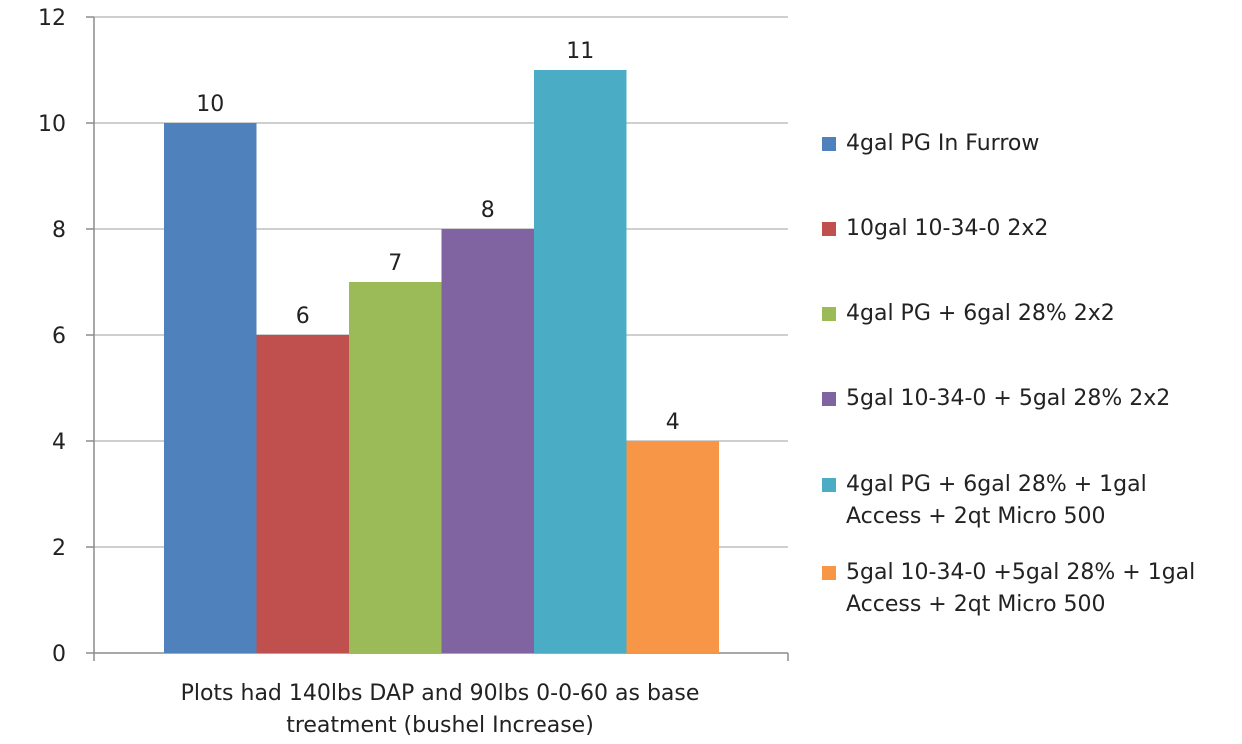 The height and width of the screenshot is (744, 1242). What do you see at coordinates (976, 604) in the screenshot?
I see `legend-label-6-line-2: Access + 2qt Micro 500` at bounding box center [976, 604].